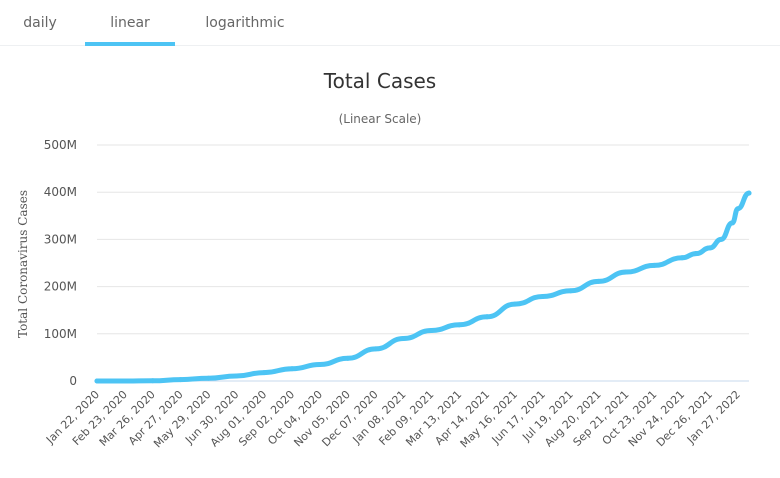  Describe the element at coordinates (23, 264) in the screenshot. I see `y-axis-label: Total Coronavirus Cases` at that location.